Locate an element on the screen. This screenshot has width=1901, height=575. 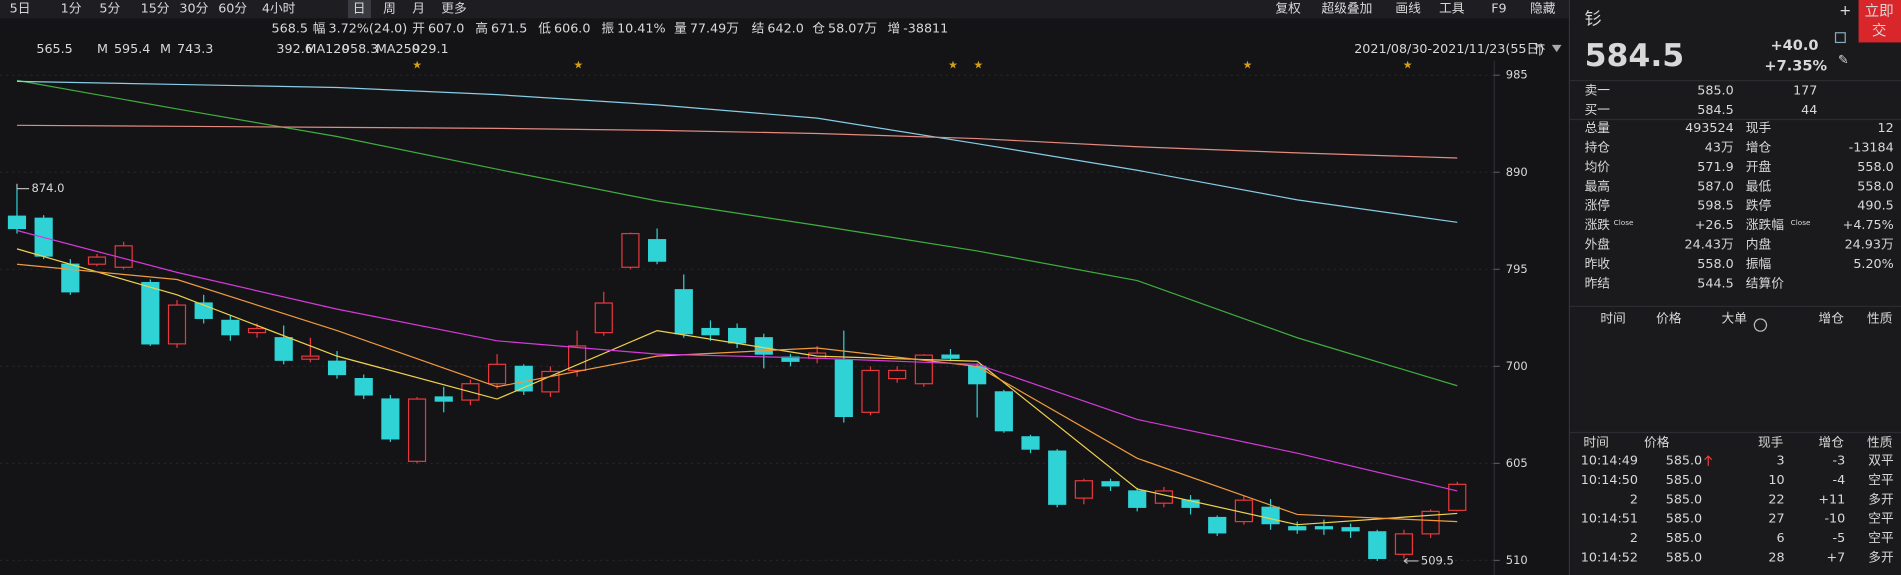
alert-icon is located at coordinates (1840, 38).